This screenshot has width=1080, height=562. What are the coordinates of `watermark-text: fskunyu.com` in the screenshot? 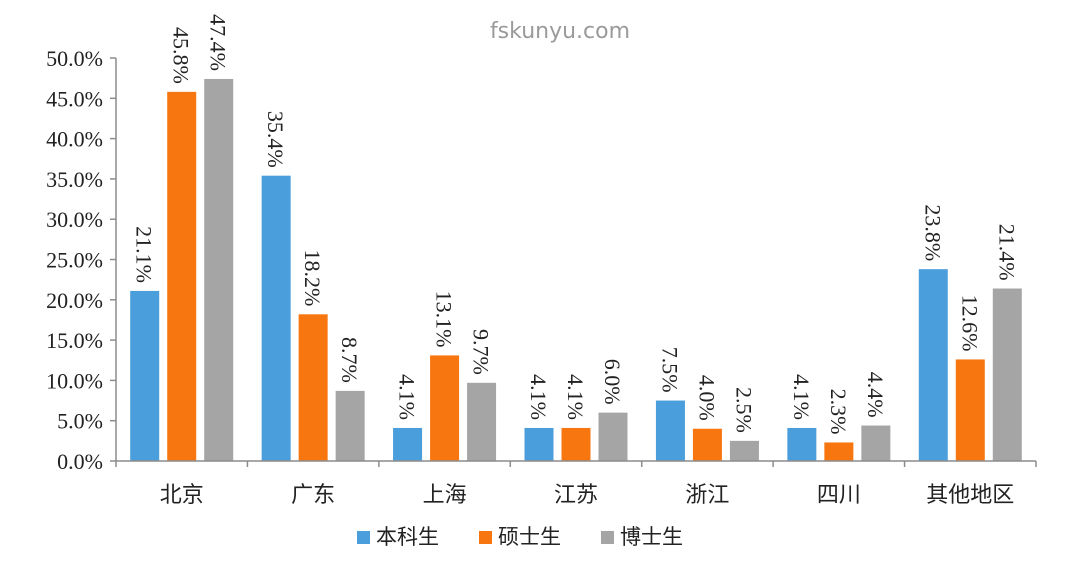 It's located at (560, 31).